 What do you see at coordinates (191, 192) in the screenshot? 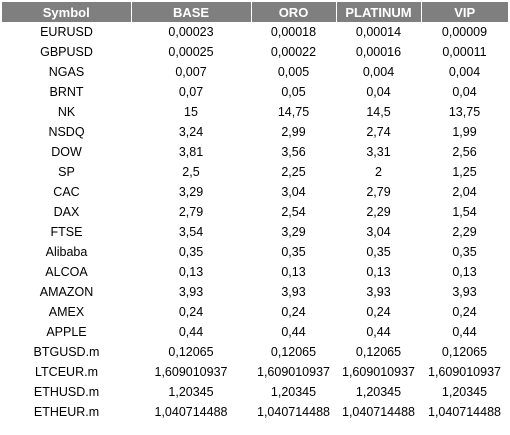
I see `cell-base: 3,29` at bounding box center [191, 192].